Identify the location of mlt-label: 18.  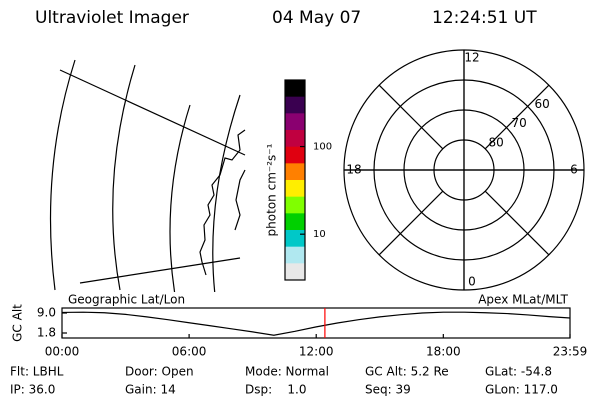
(353, 170).